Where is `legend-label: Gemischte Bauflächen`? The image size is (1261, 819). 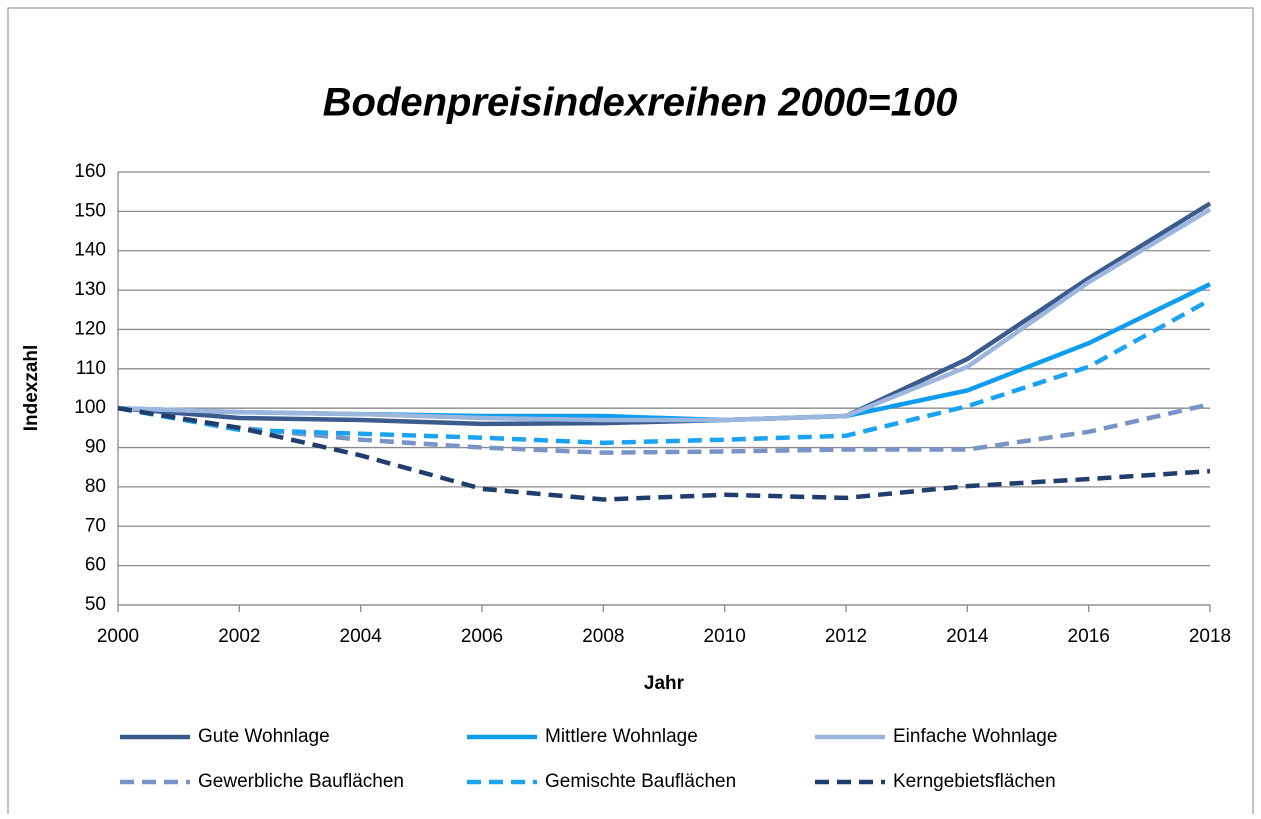 legend-label: Gemischte Bauflächen is located at coordinates (640, 781).